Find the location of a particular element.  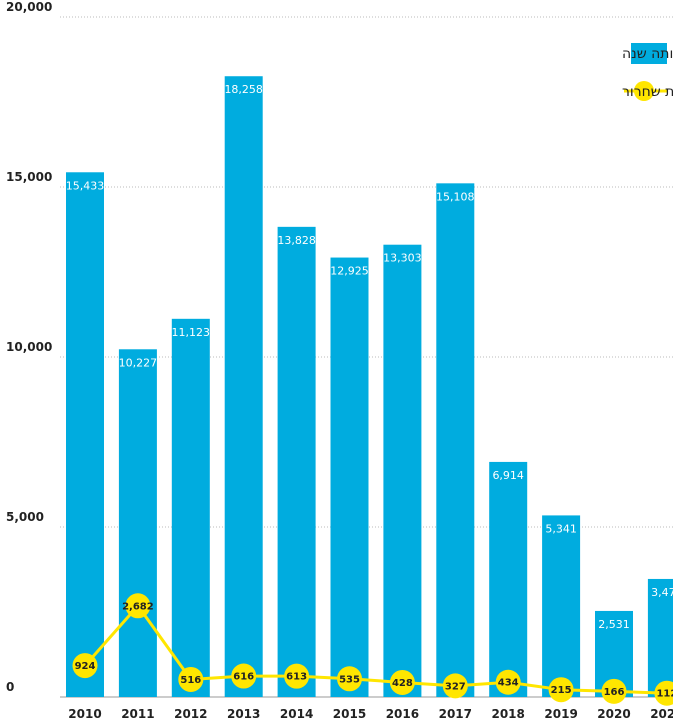

line-point-label: 613 is located at coordinates (296, 677).